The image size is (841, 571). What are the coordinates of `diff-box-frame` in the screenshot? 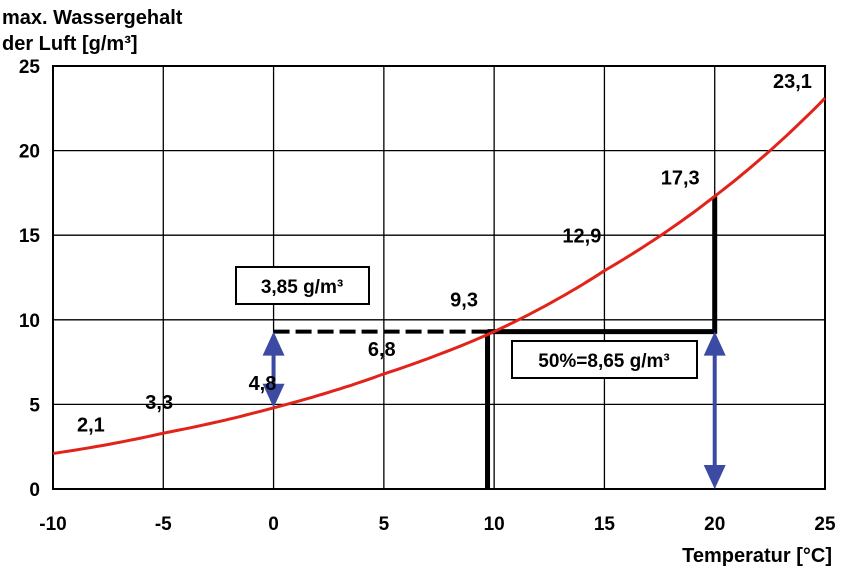 It's located at (302, 285).